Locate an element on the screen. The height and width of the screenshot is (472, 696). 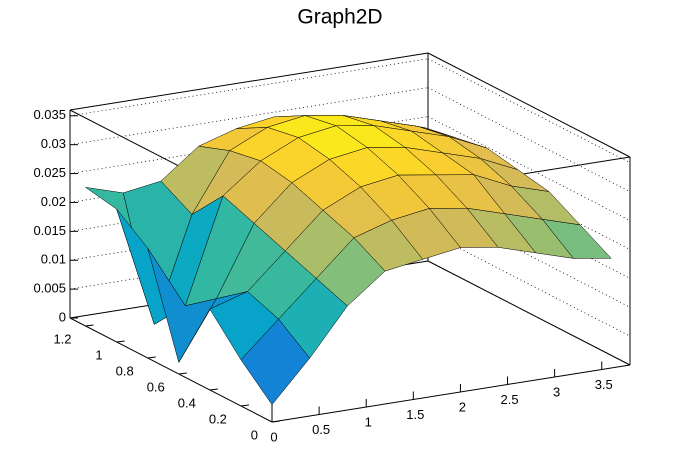
z-tick-label: 0.015 is located at coordinates (49, 230).